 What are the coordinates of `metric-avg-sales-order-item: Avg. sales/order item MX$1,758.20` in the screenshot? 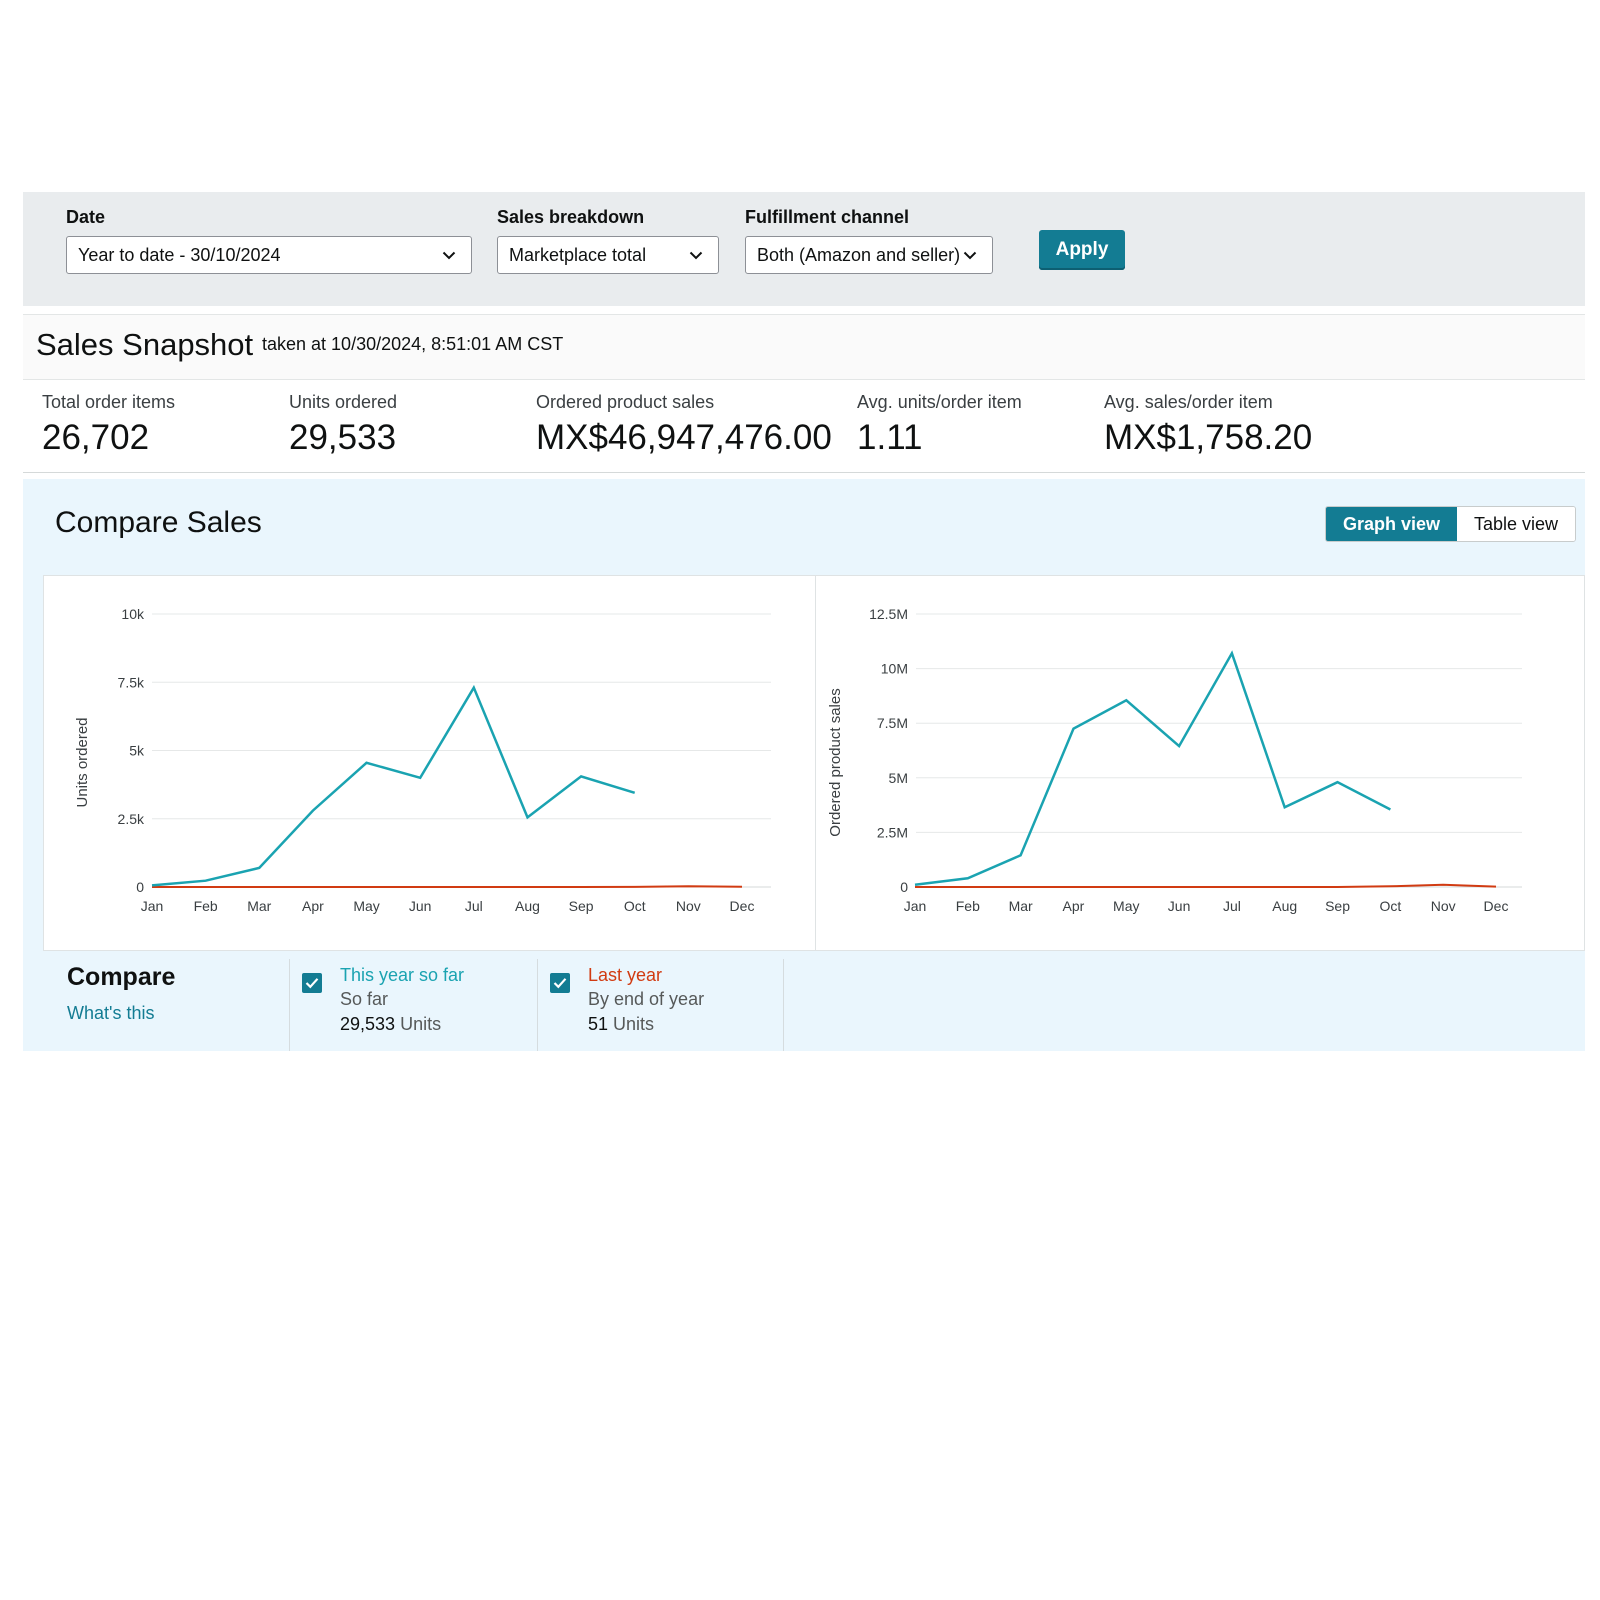 It's located at (1208, 425).